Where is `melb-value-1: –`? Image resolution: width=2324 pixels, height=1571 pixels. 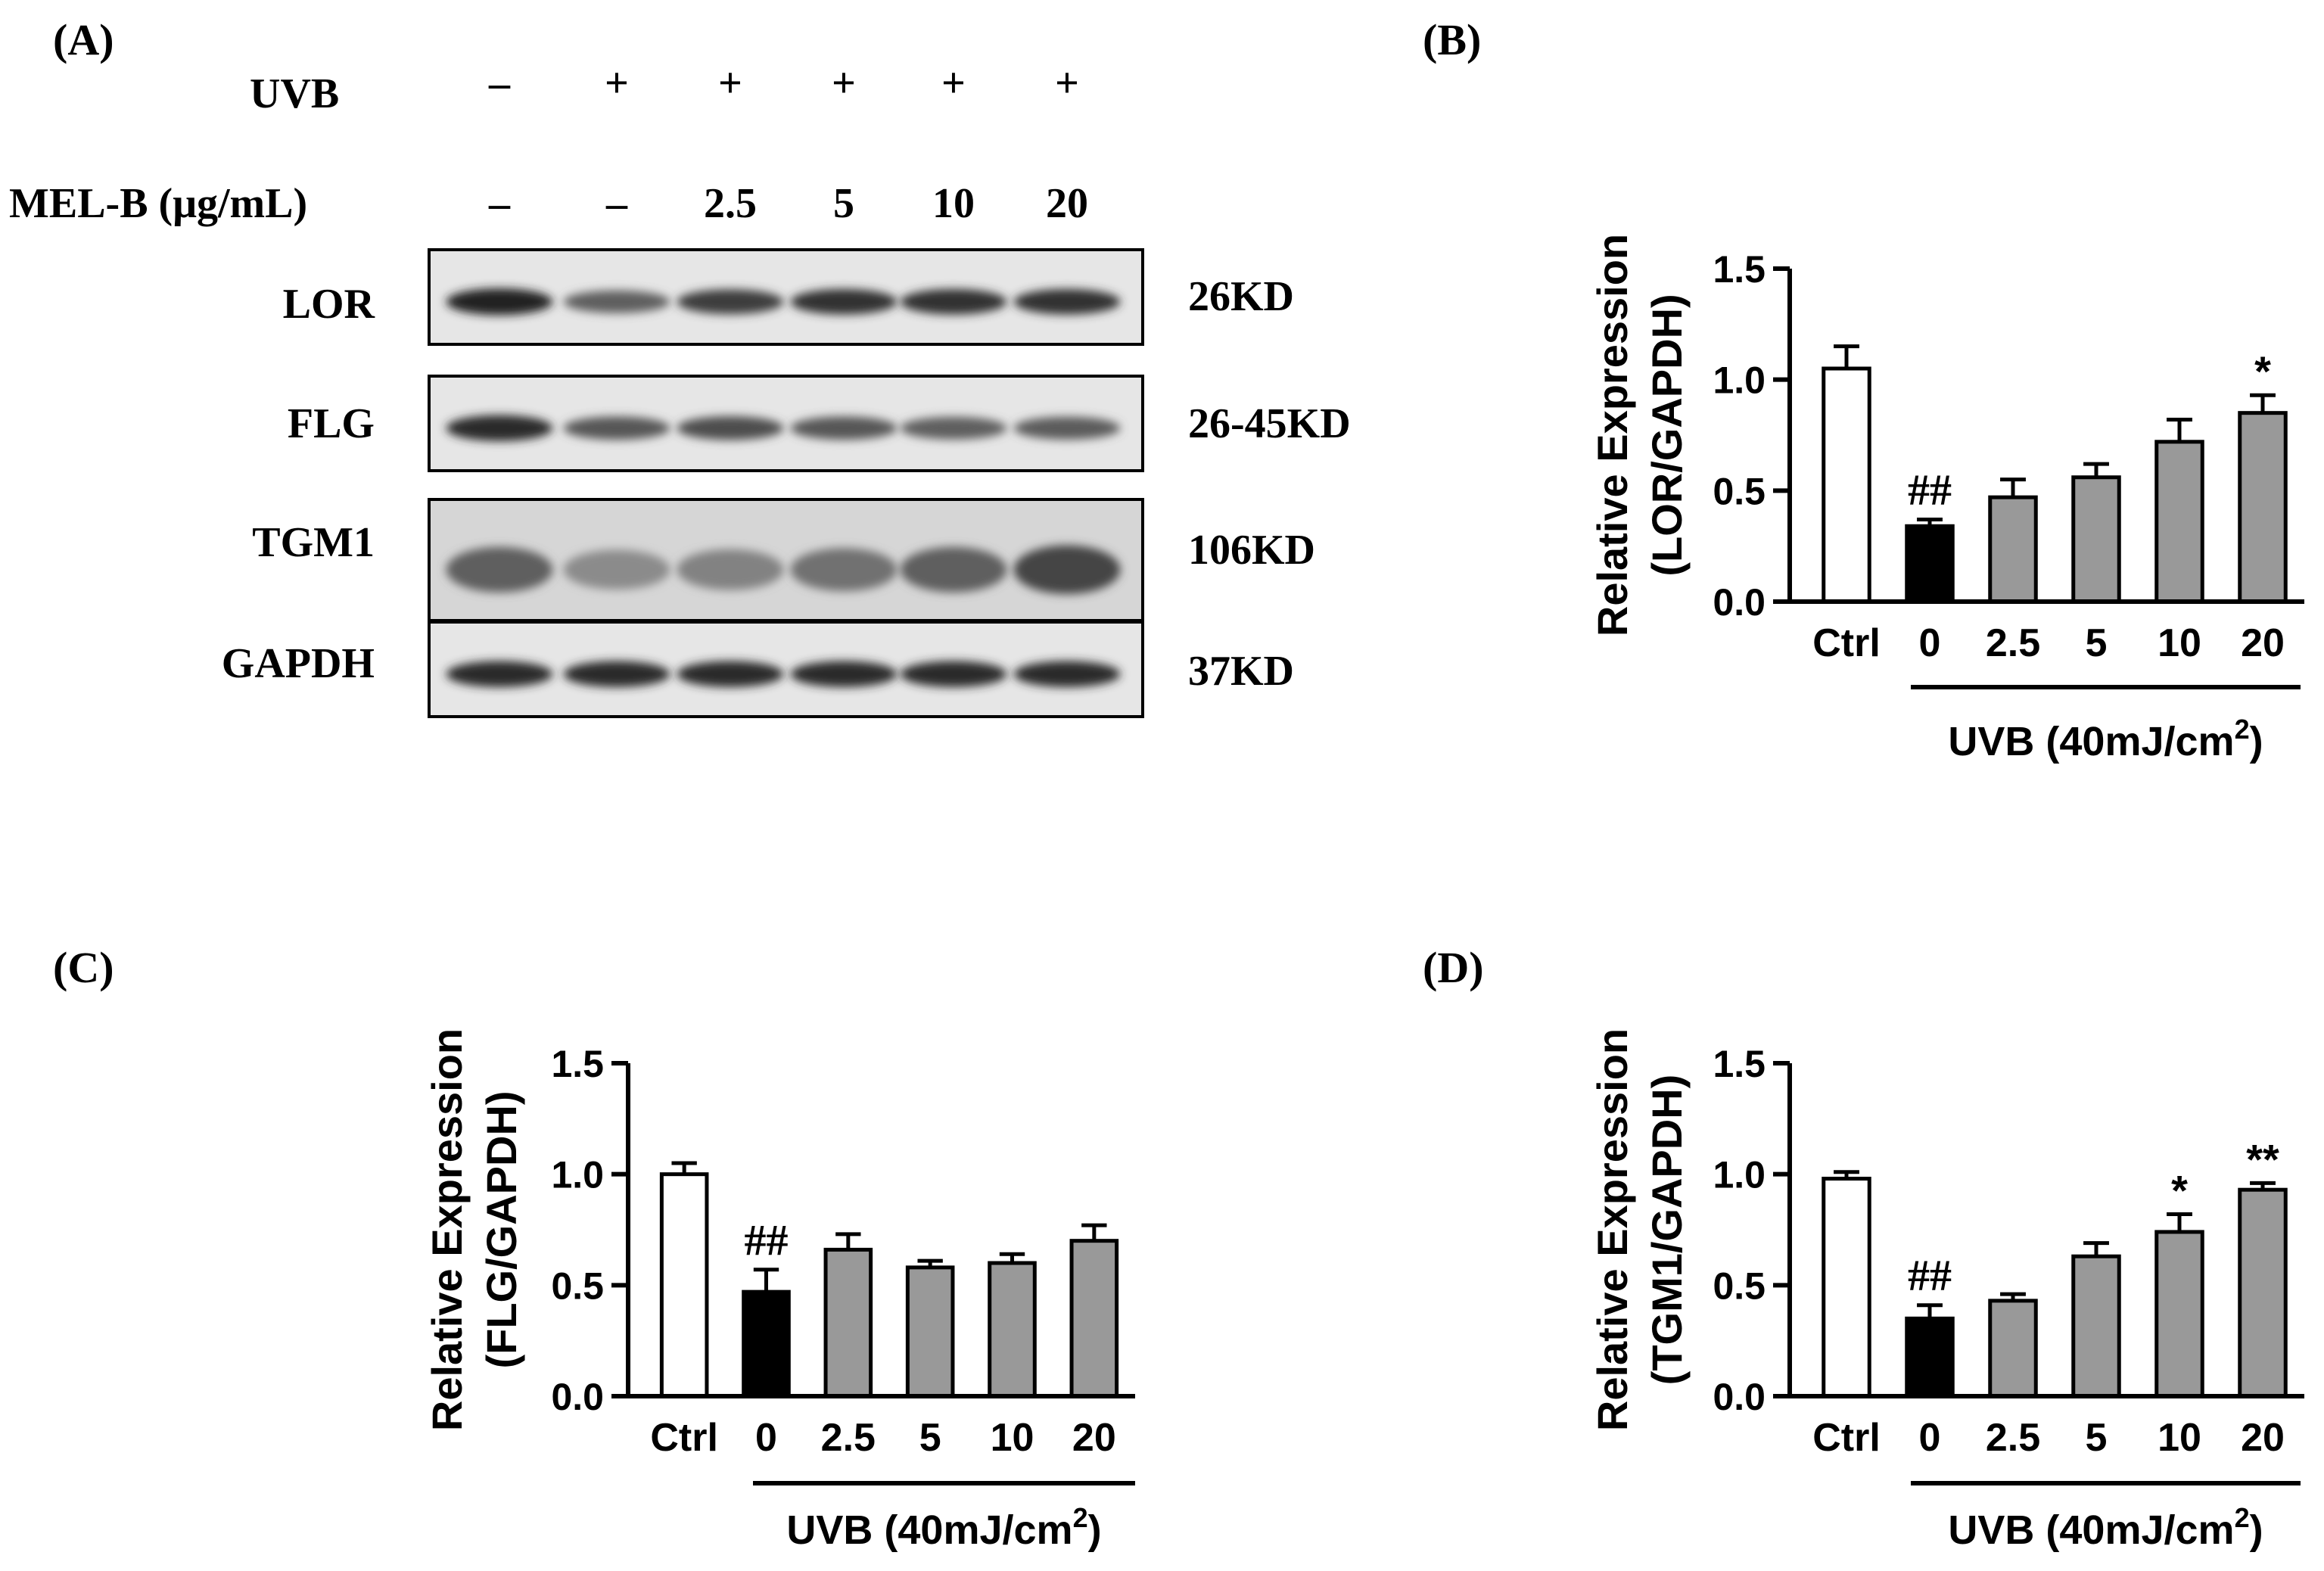
melb-value-1: – is located at coordinates (616, 203).